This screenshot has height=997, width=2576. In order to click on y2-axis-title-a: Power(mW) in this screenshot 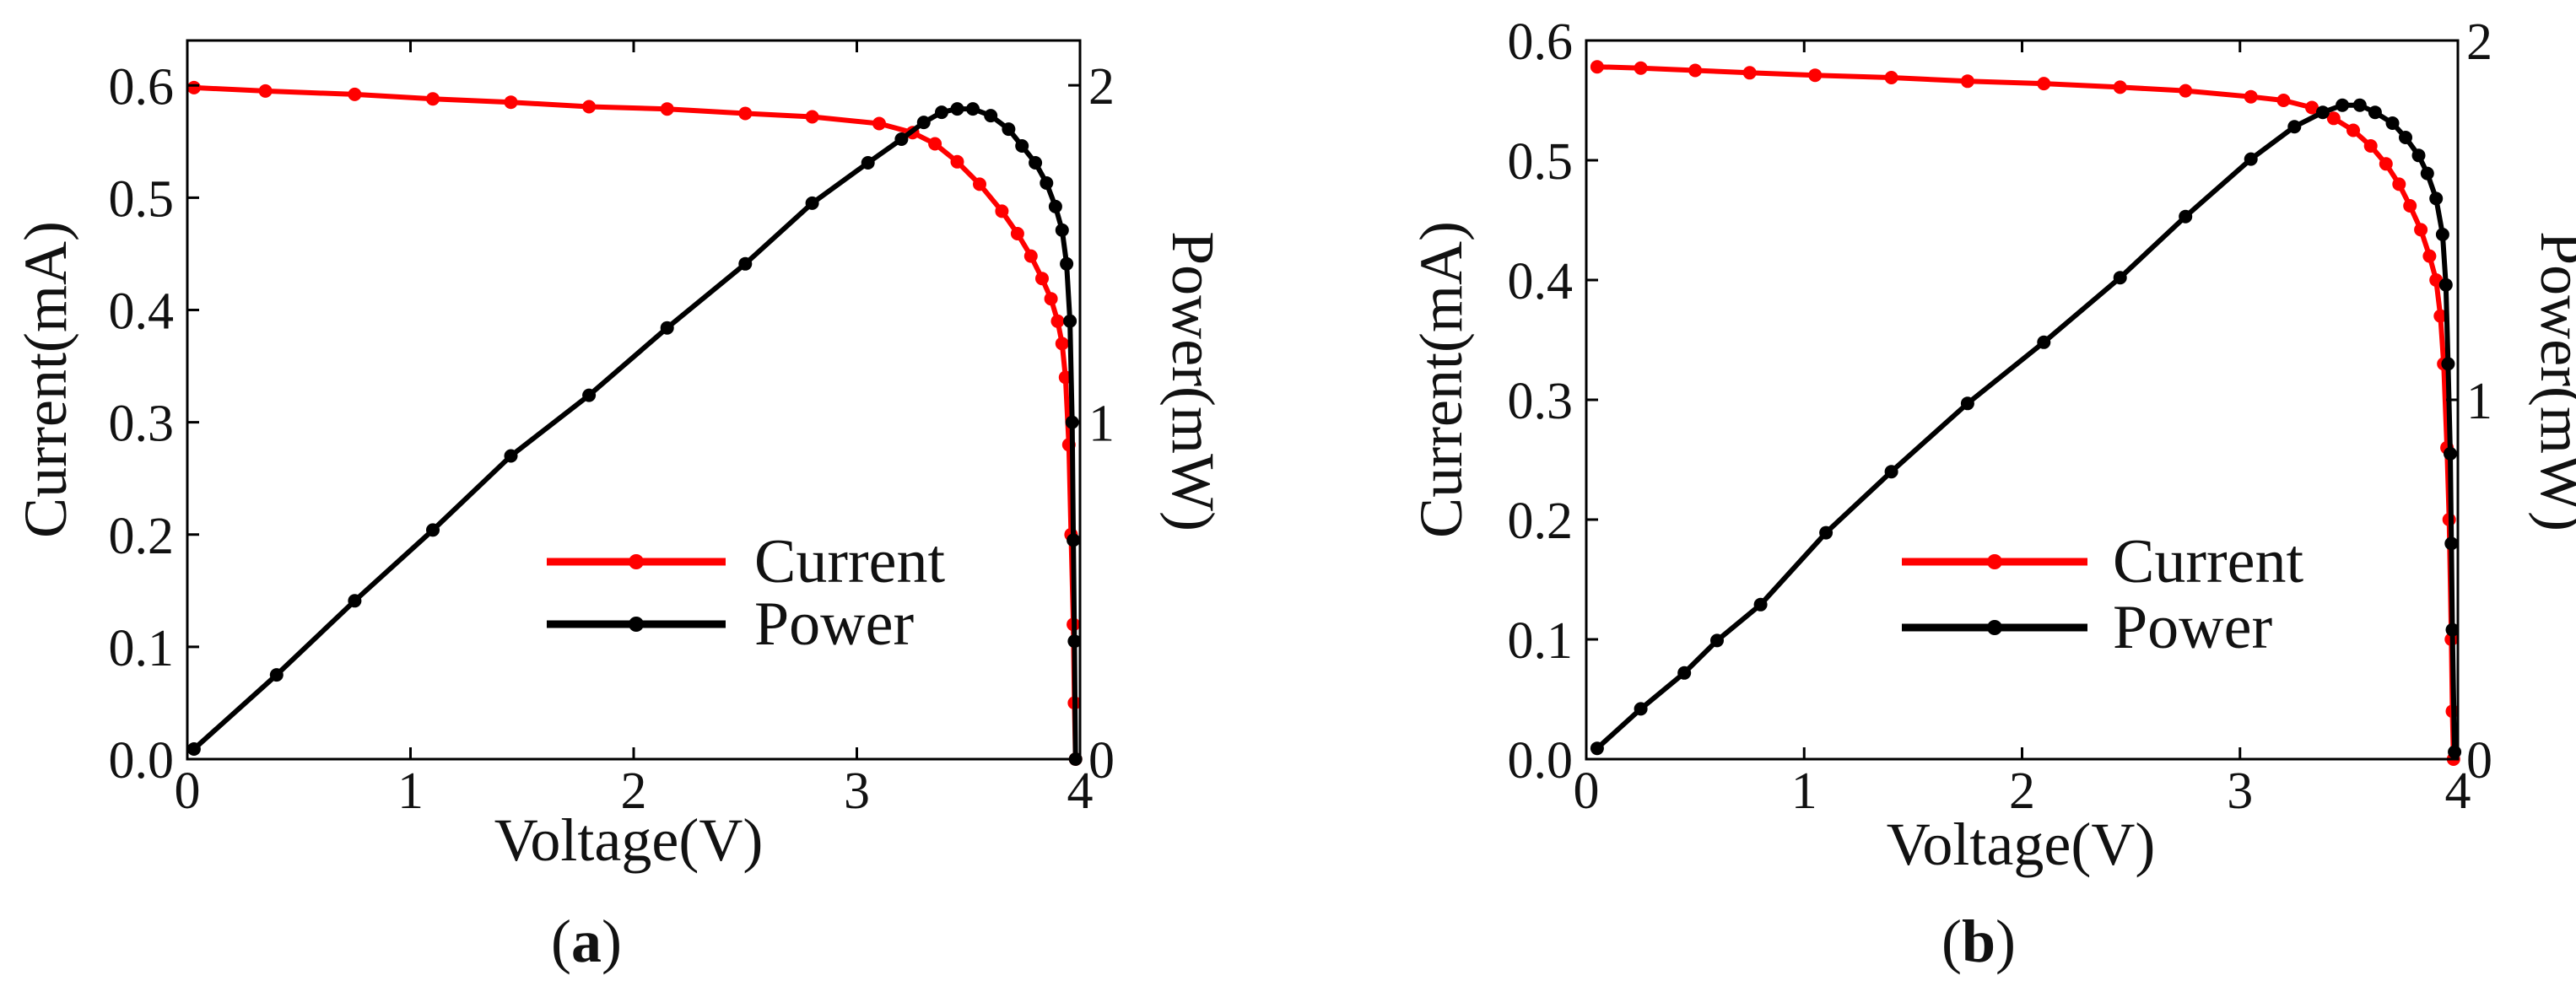, I will do `click(1193, 381)`.